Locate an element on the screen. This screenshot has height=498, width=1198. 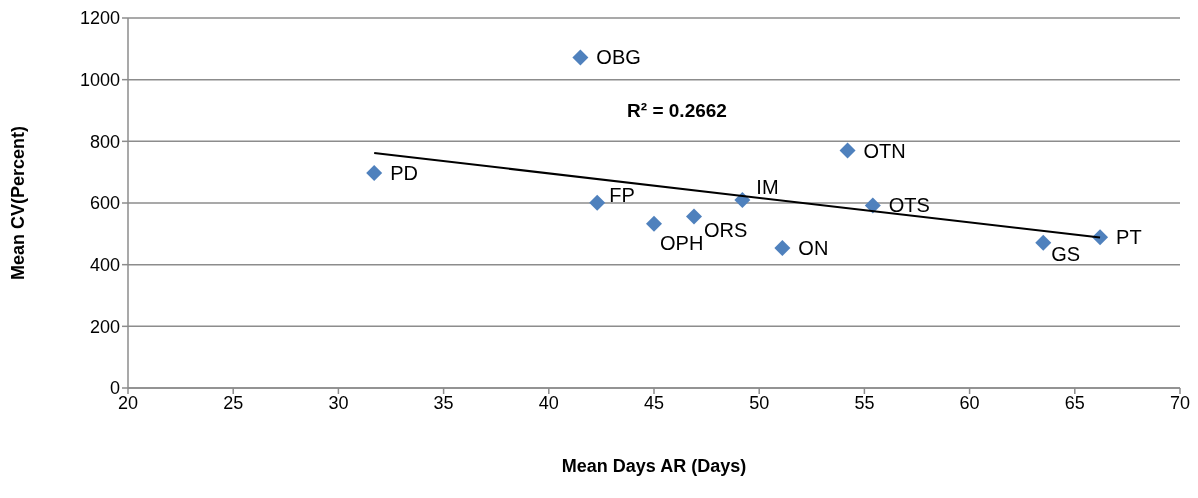
annotation: ORS is located at coordinates (725, 229).